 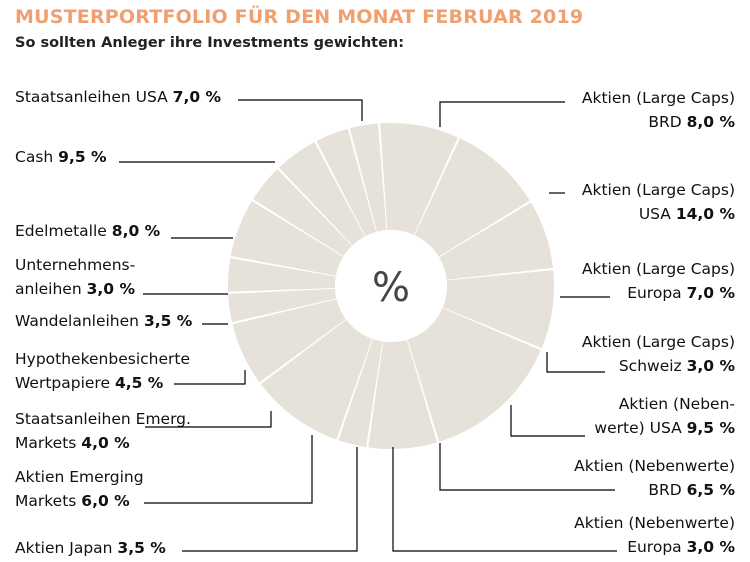 I want to click on slice-label-8: Aktien Japan 3,5 %, so click(x=90, y=548).